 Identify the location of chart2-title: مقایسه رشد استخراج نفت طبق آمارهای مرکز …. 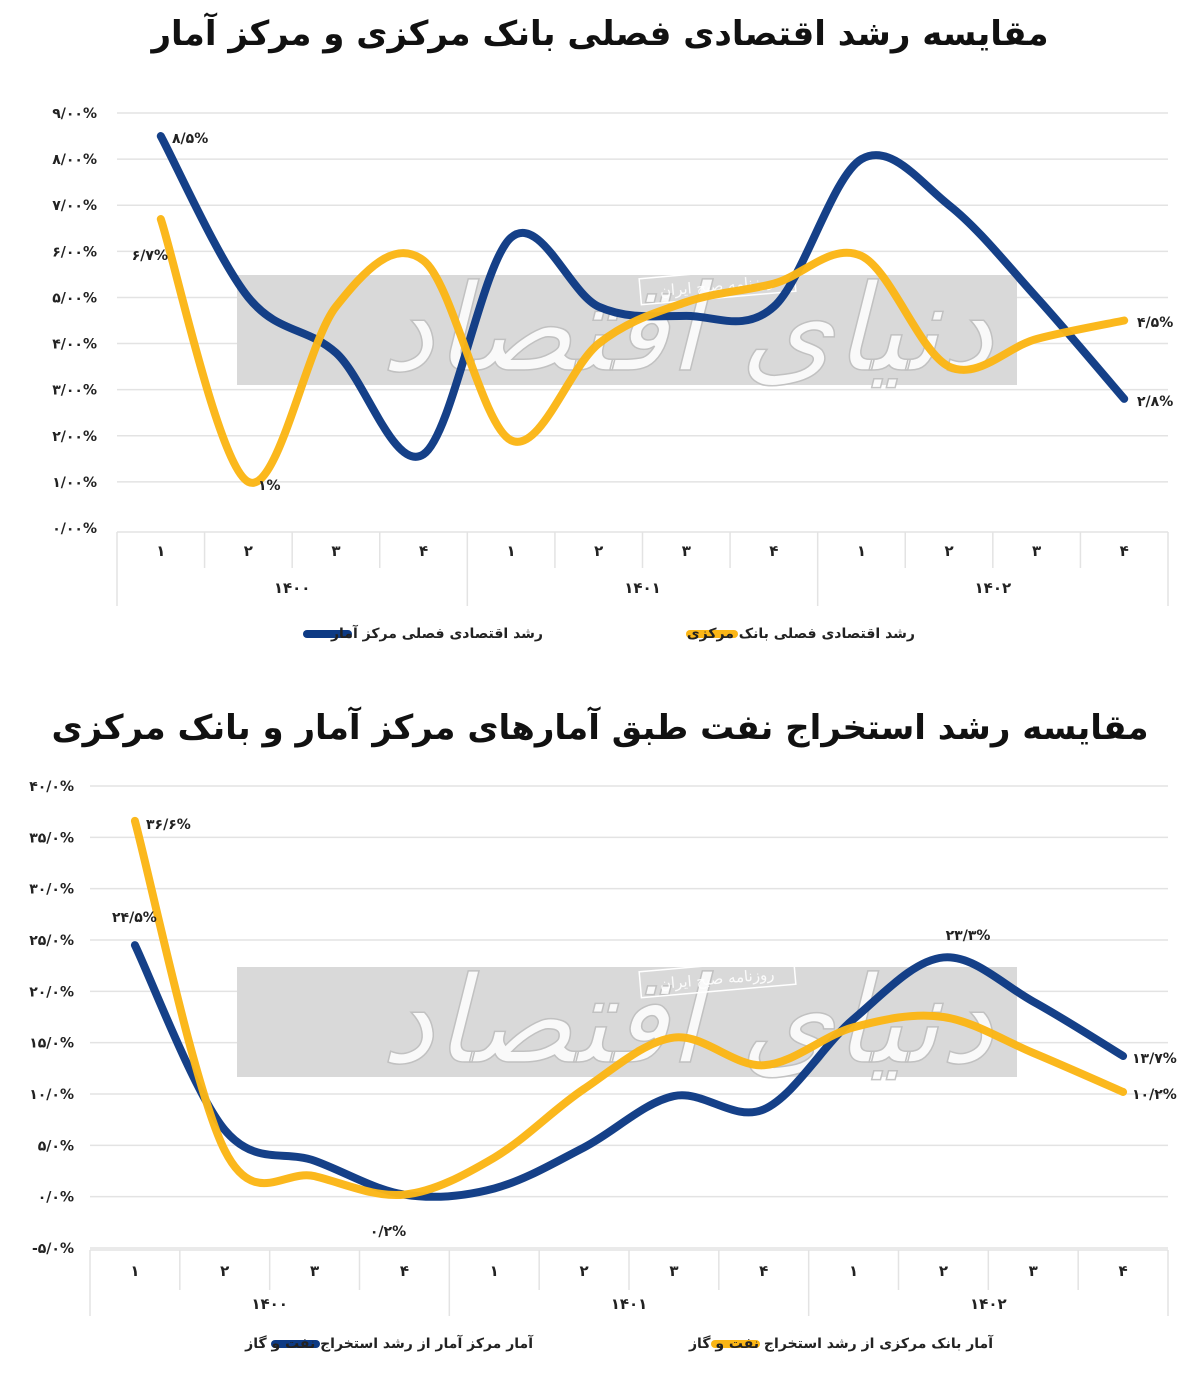
(600, 728).